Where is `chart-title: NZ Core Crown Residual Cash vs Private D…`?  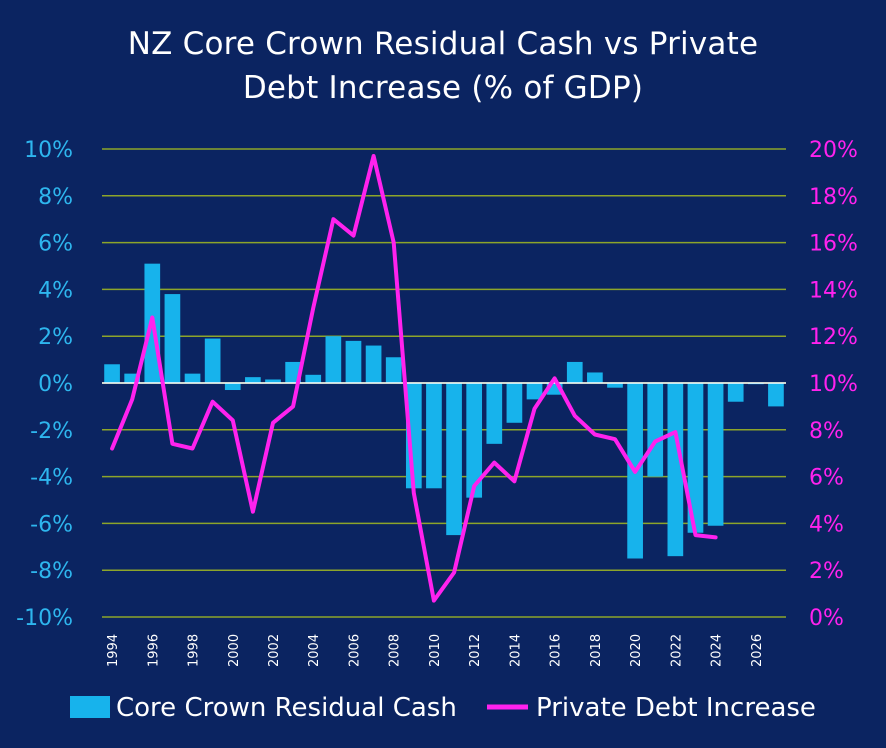
chart-title: NZ Core Crown Residual Cash vs Private D… is located at coordinates (443, 66).